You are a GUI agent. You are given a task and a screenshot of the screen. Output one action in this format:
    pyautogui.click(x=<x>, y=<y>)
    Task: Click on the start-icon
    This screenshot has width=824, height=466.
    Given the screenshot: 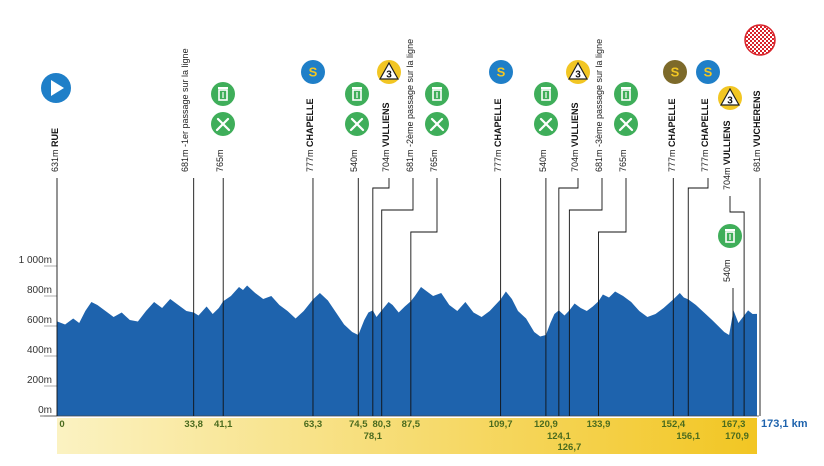 What is the action you would take?
    pyautogui.click(x=56, y=88)
    